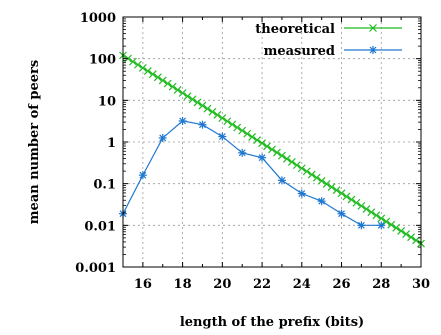  What do you see at coordinates (222, 284) in the screenshot?
I see `x-tick-label: 20` at bounding box center [222, 284].